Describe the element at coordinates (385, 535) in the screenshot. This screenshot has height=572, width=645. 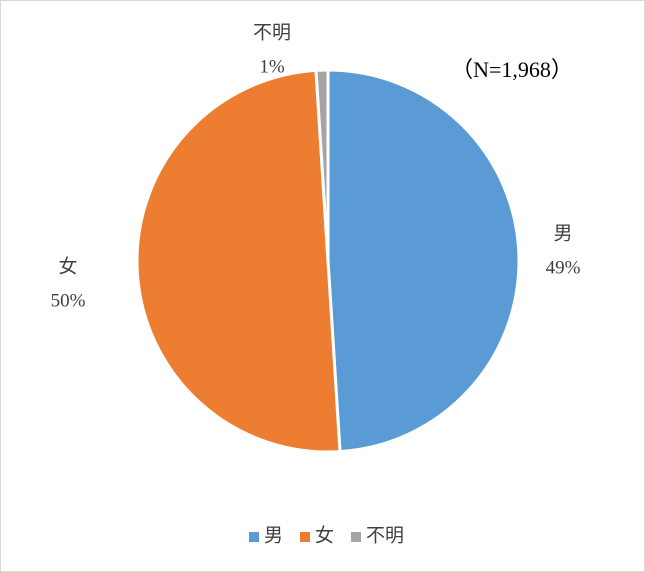
I see `legend-label: 不明` at that location.